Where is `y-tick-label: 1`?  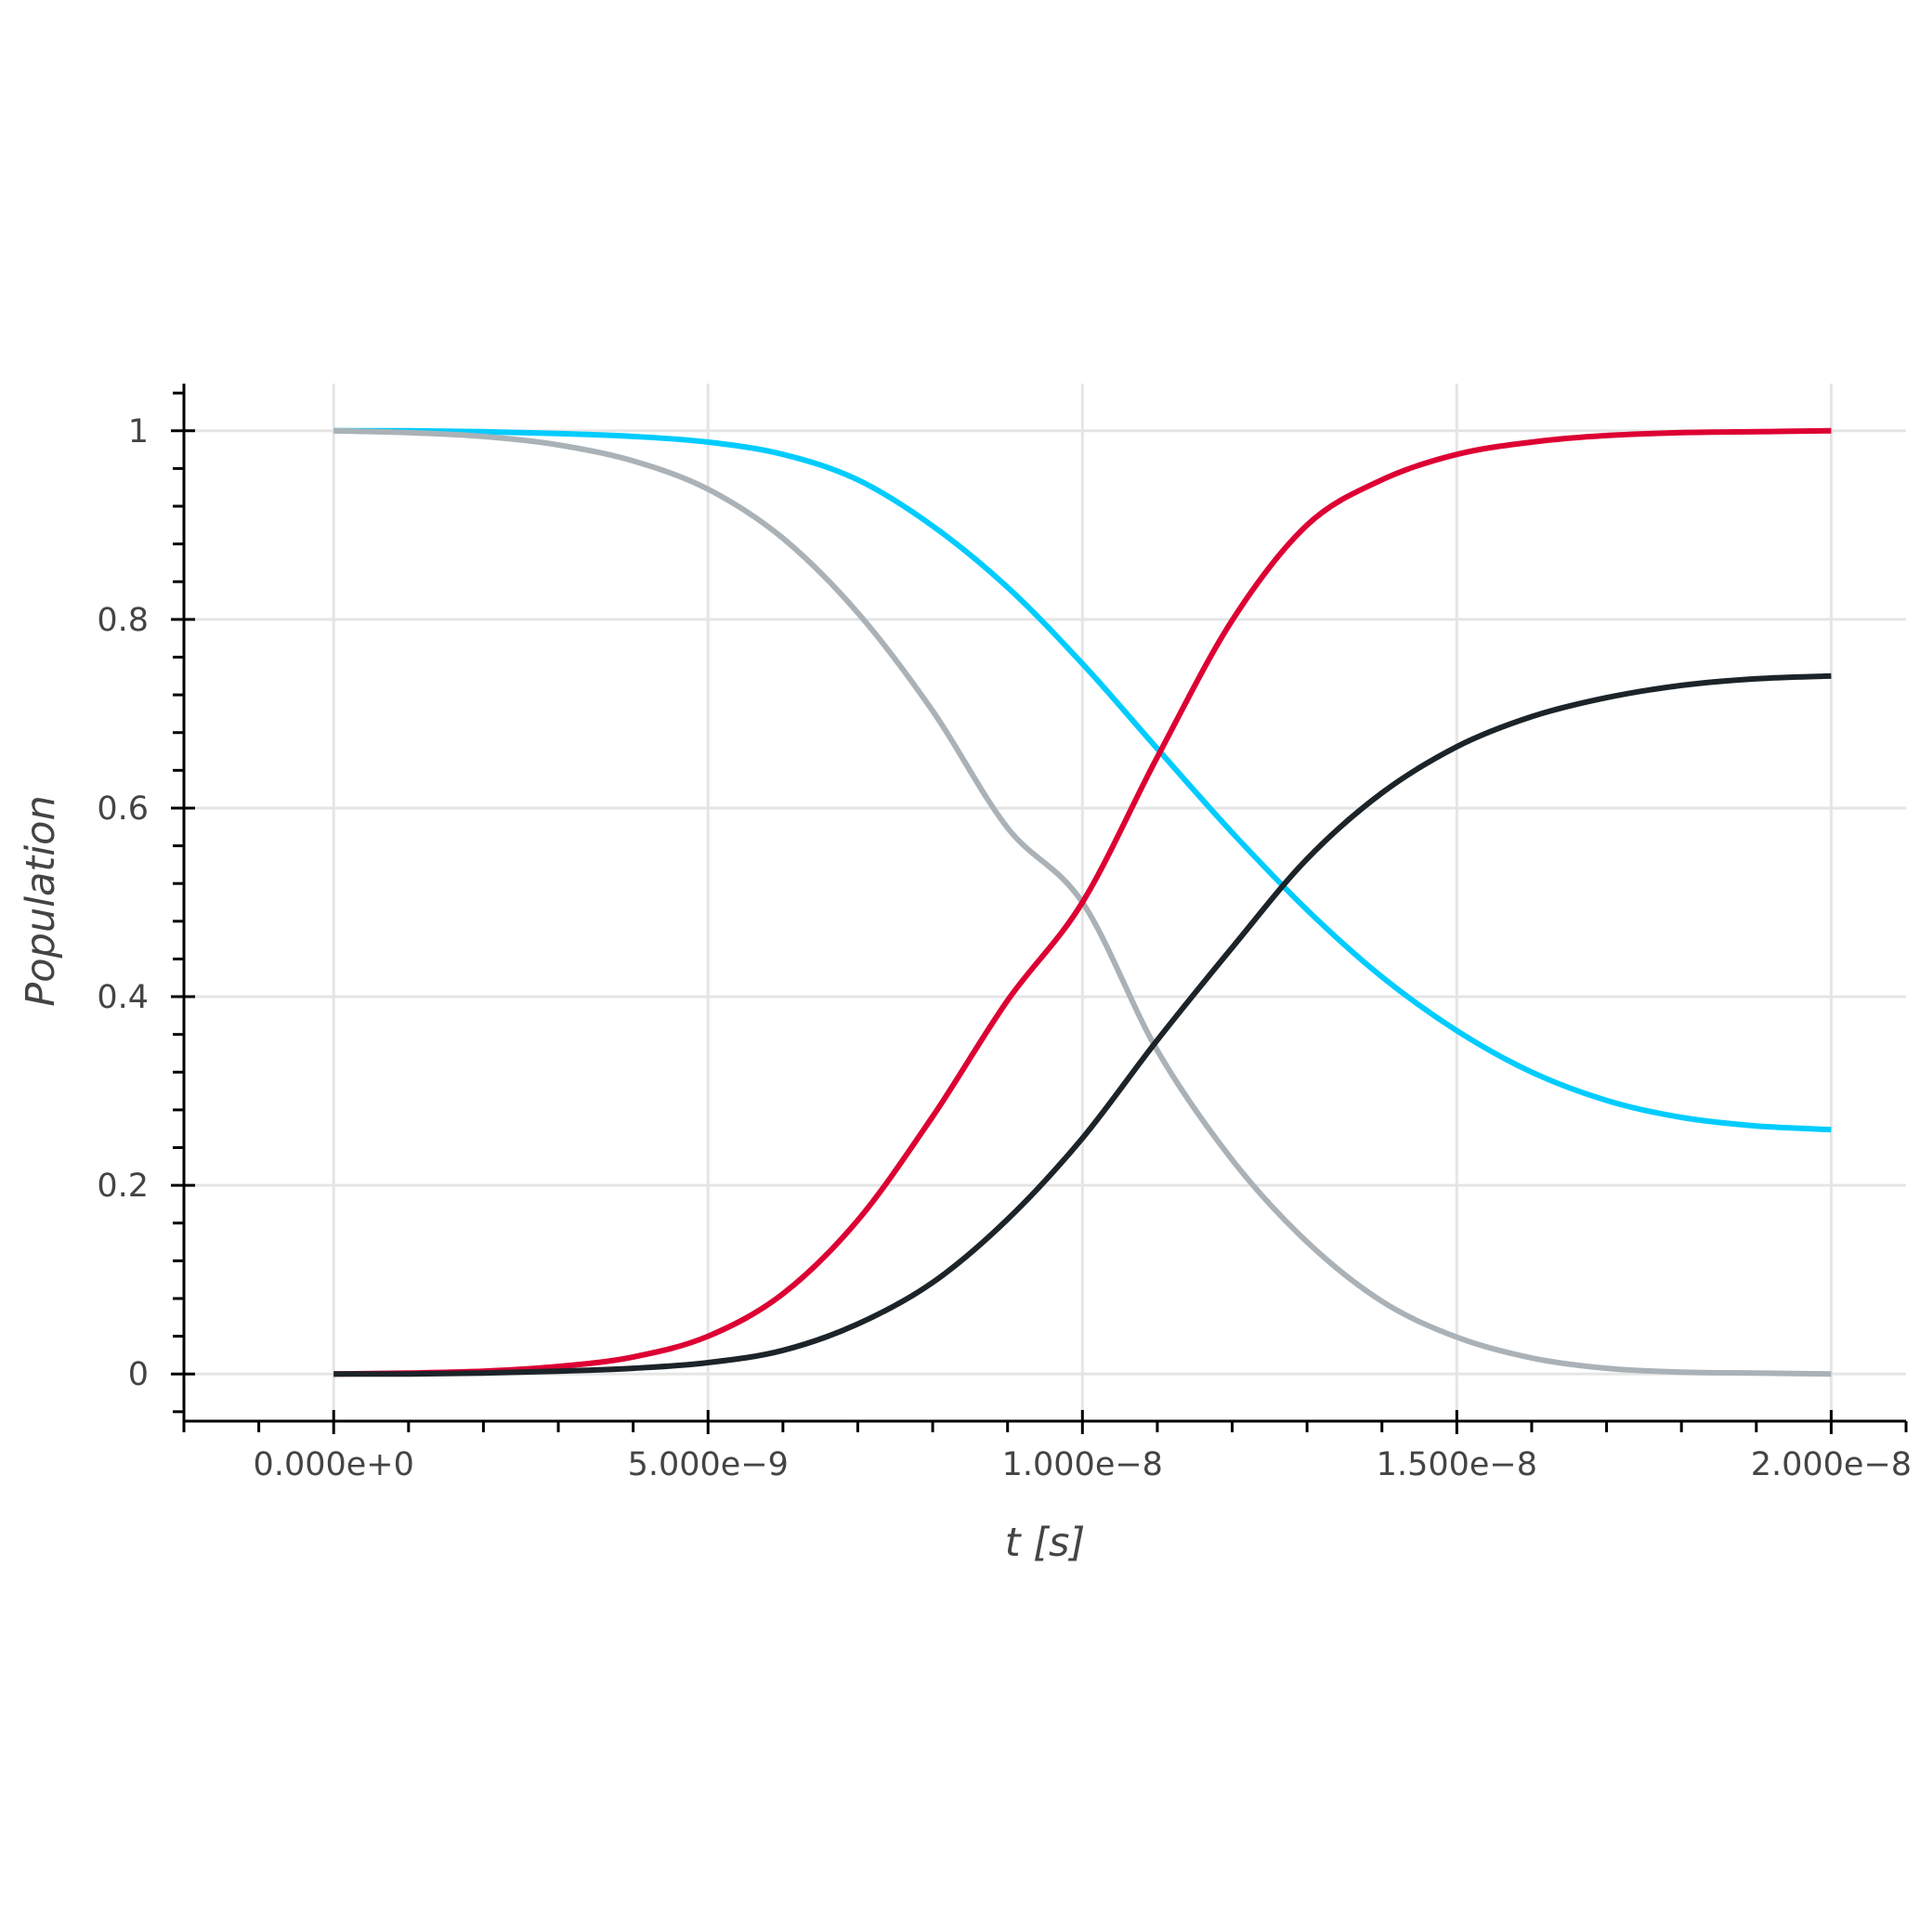
y-tick-label: 1 is located at coordinates (139, 431).